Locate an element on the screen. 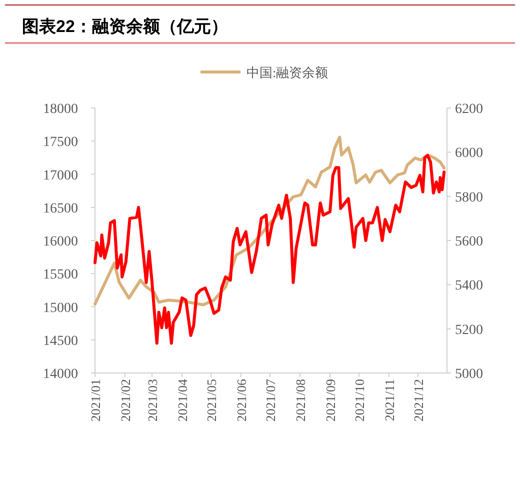 This screenshot has height=485, width=520. y2-tick-label: 5000 is located at coordinates (469, 374).